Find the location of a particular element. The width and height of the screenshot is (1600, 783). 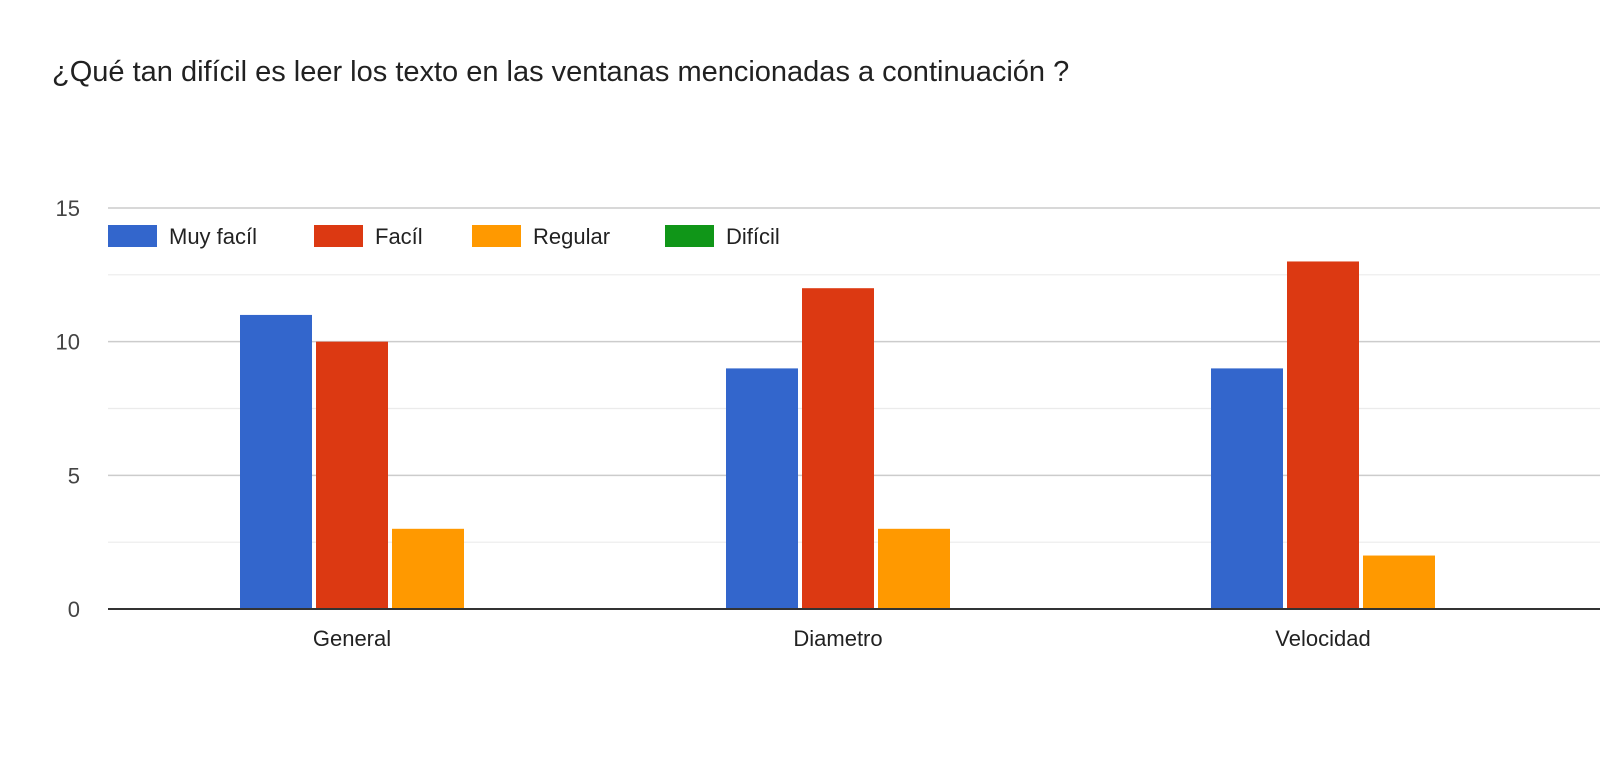

x-category-label: Velocidad is located at coordinates (1322, 638).